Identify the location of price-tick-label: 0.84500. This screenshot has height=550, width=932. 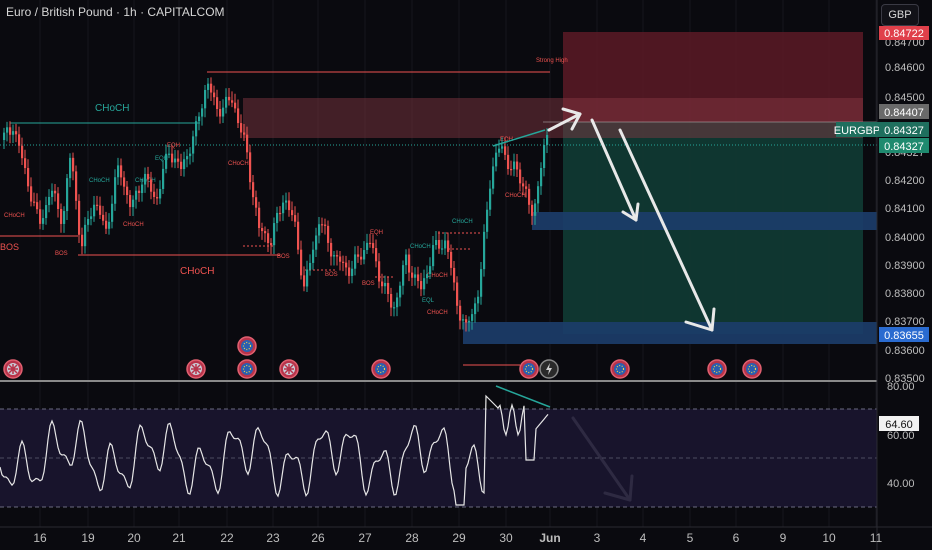
(905, 98).